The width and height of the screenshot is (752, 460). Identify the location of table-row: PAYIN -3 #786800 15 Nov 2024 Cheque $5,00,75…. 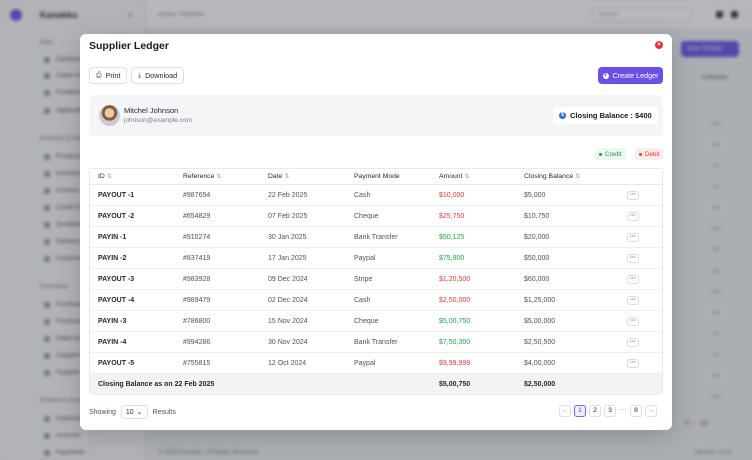
(376, 321).